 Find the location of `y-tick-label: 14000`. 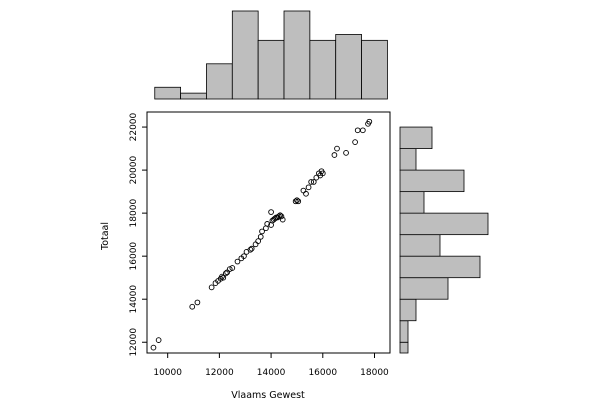

y-tick-label: 14000 is located at coordinates (134, 299).